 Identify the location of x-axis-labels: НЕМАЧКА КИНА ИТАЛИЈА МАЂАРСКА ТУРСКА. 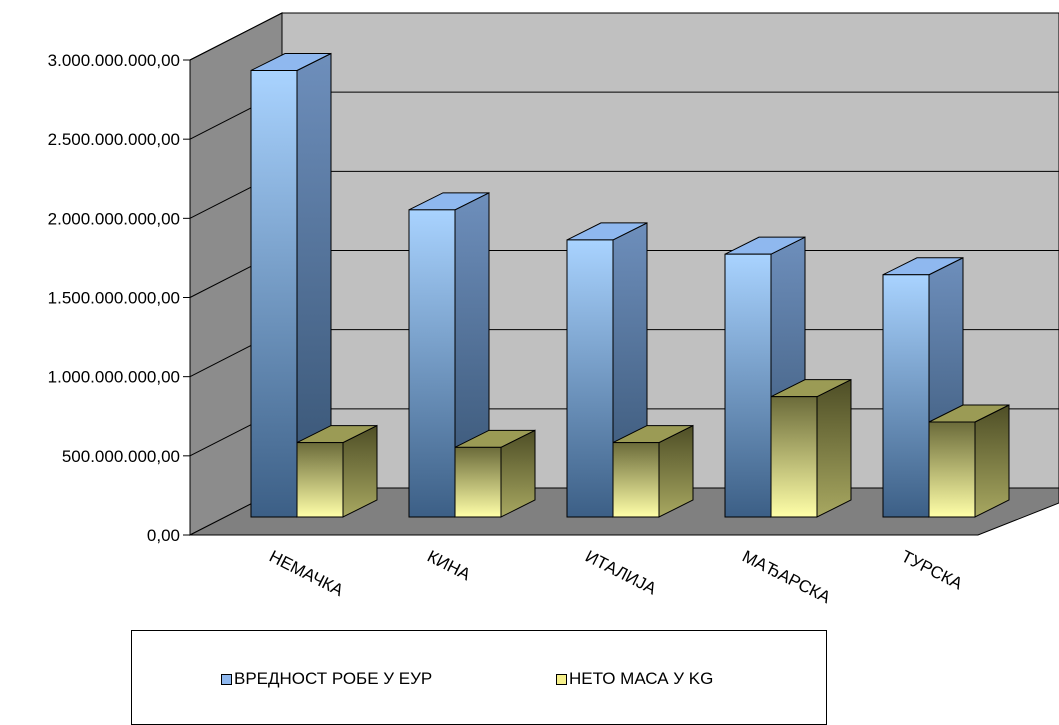
(616, 577).